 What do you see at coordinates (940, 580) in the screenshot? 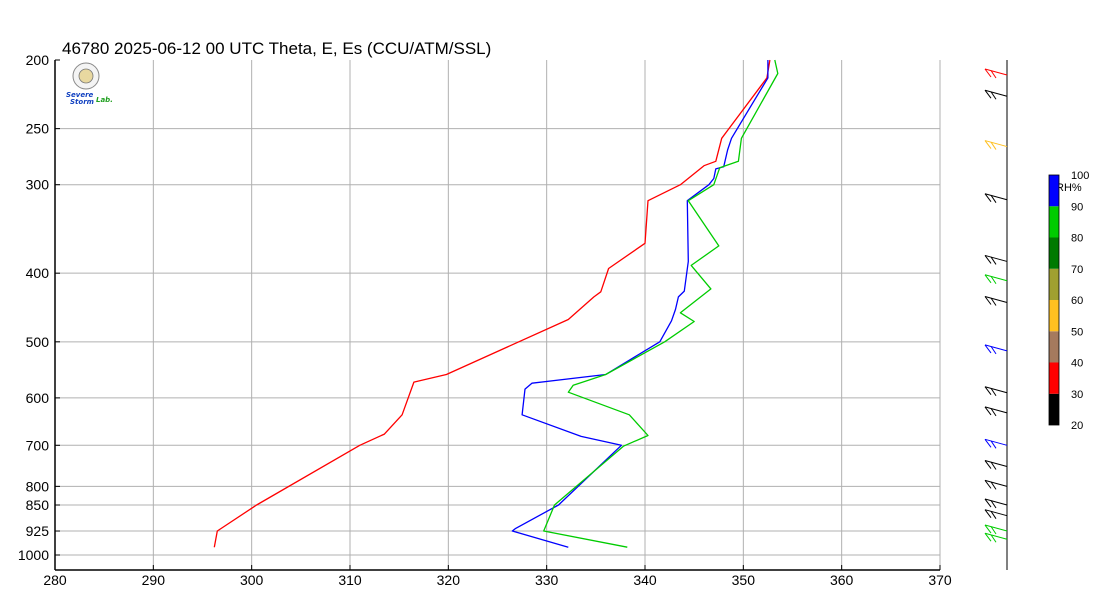
I see `x-tick-label: 370` at bounding box center [940, 580].